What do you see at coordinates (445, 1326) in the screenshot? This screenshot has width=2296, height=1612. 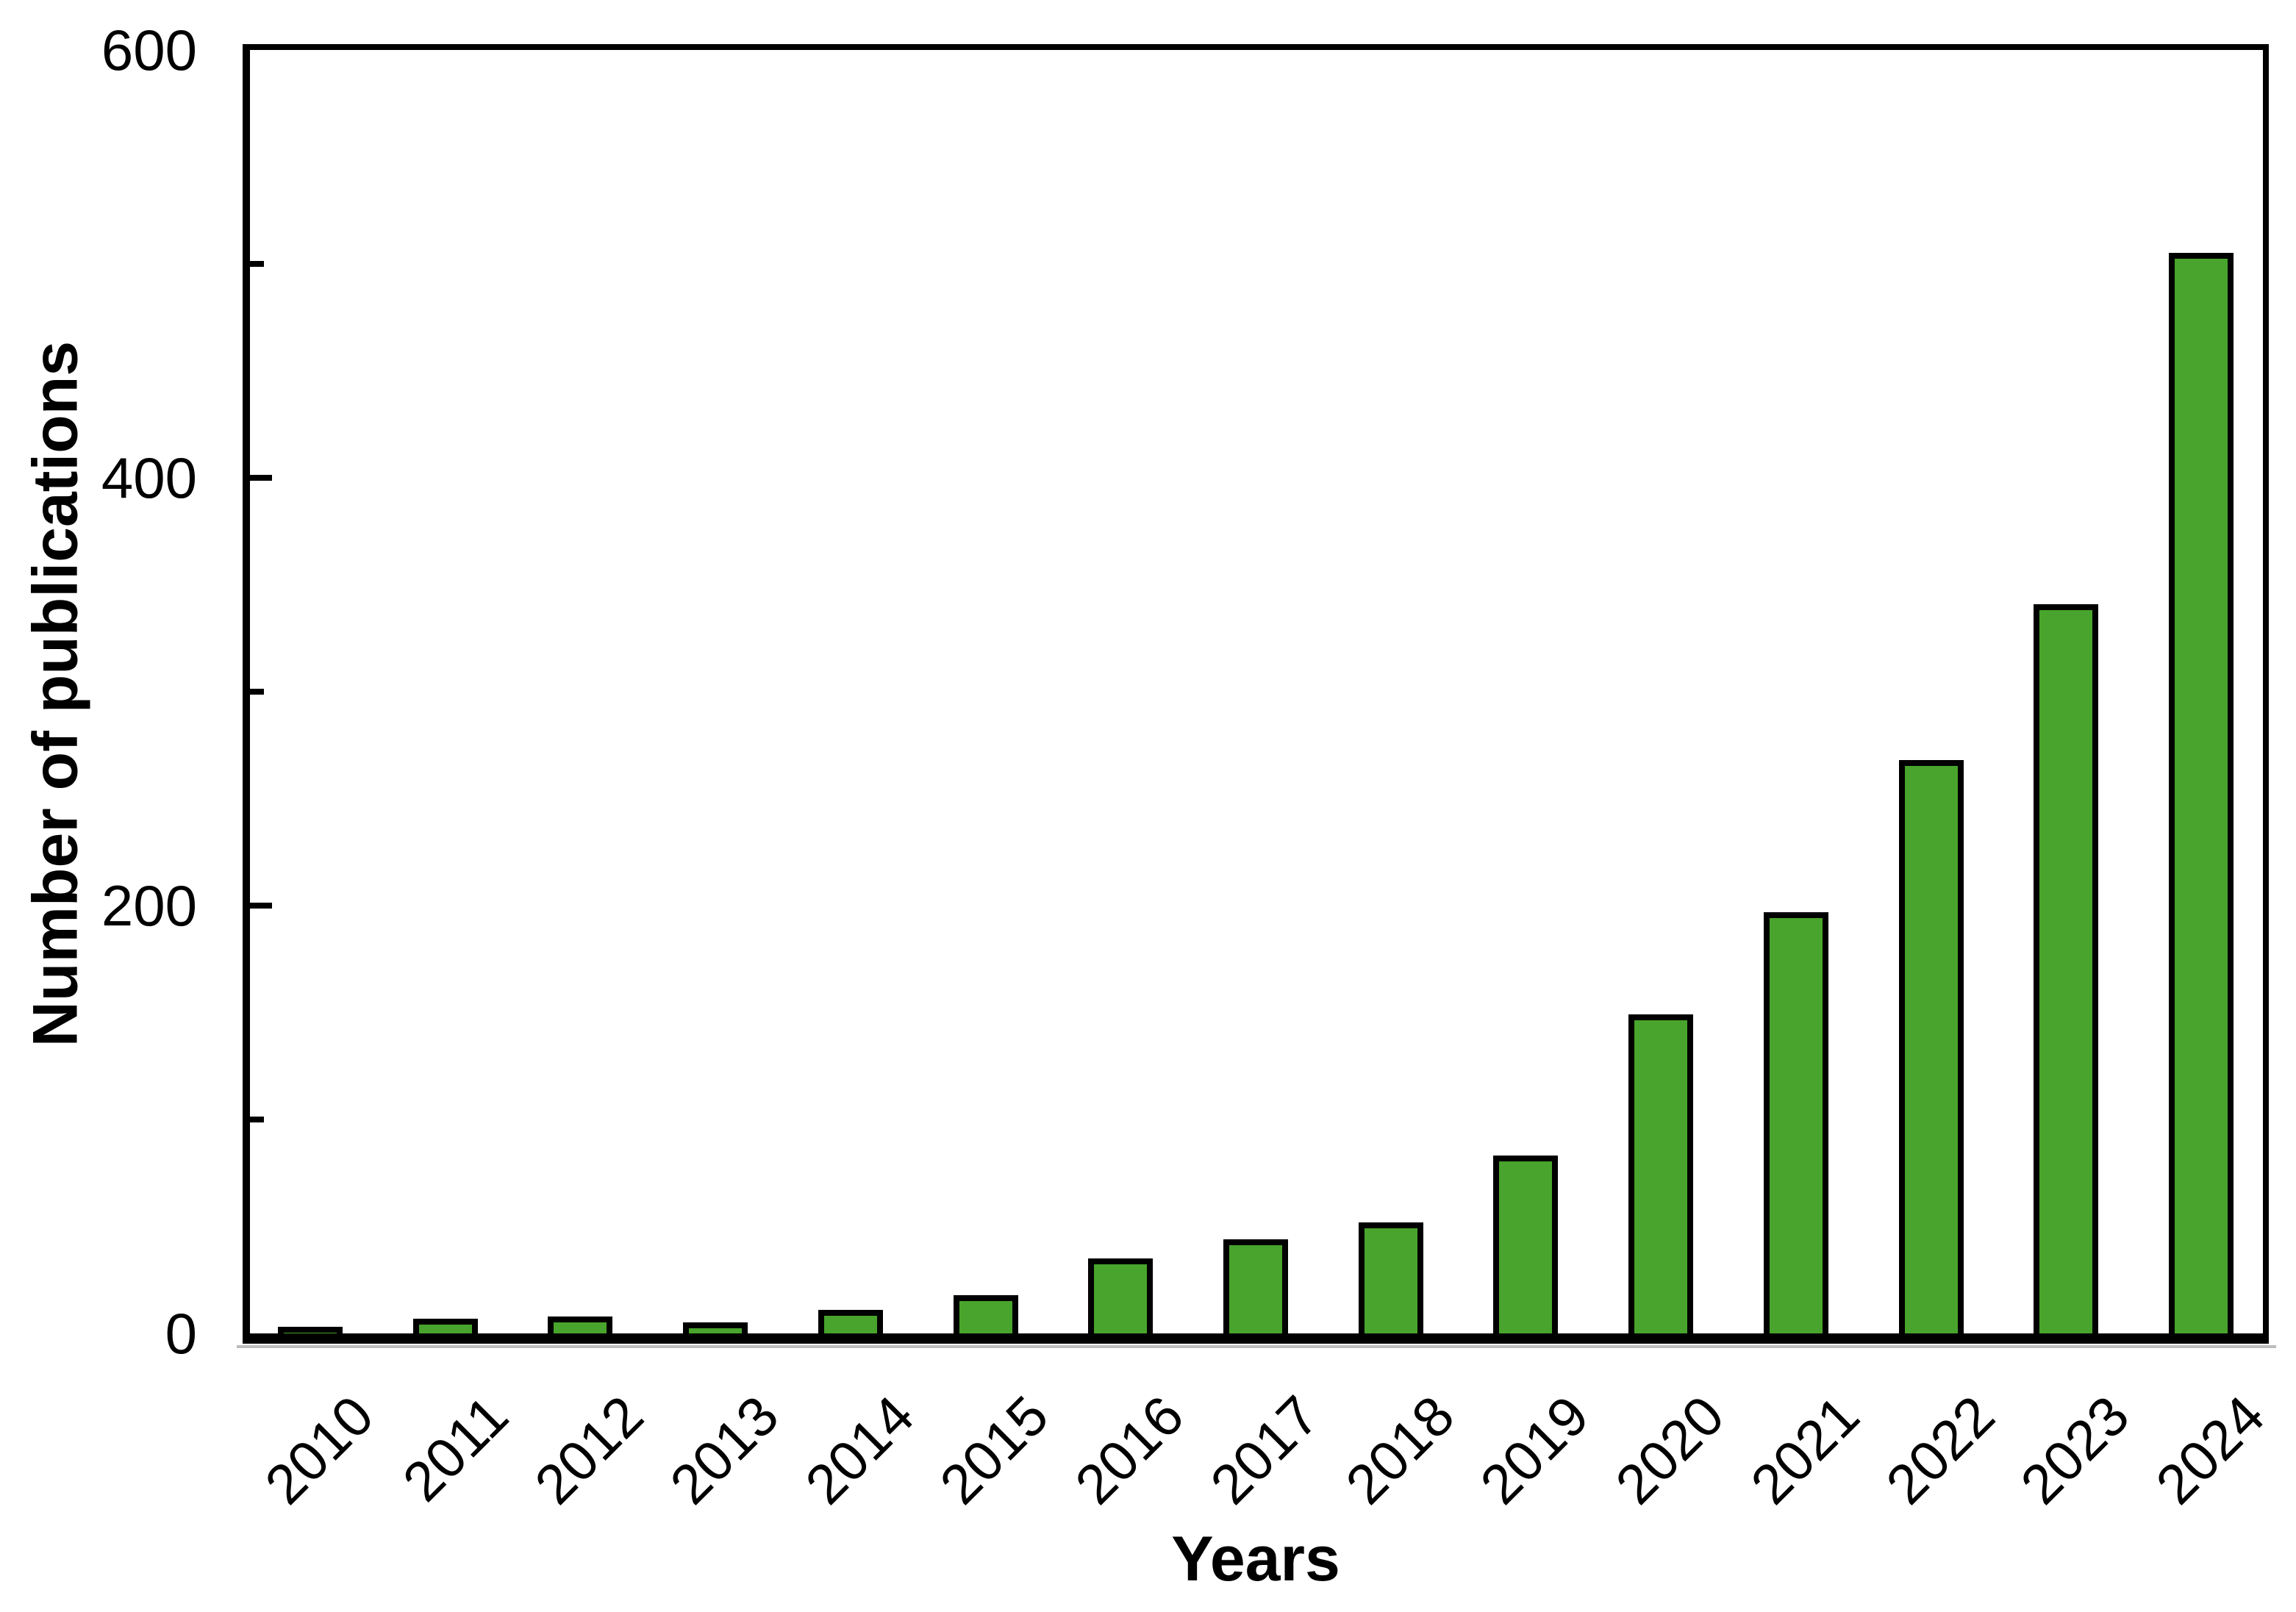 I see `bar-2011` at bounding box center [445, 1326].